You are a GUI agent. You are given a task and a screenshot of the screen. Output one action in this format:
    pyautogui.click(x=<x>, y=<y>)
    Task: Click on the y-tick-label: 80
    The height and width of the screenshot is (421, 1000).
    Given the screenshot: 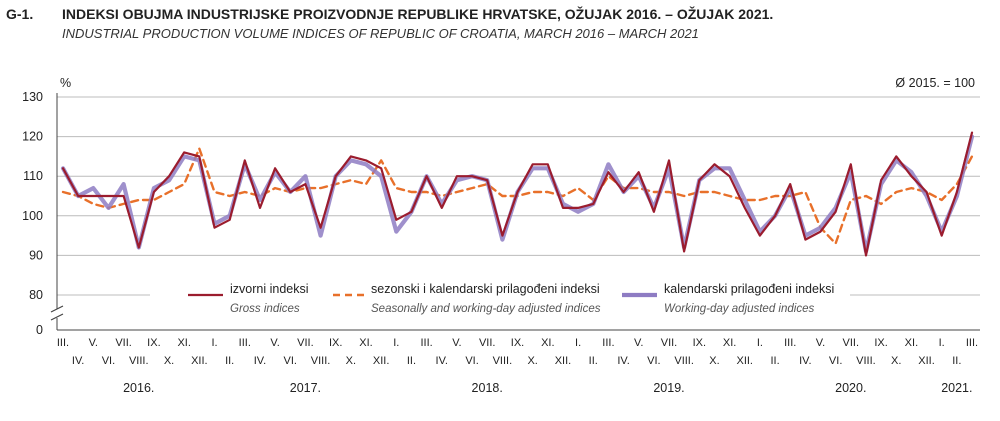 What is the action you would take?
    pyautogui.click(x=36, y=295)
    